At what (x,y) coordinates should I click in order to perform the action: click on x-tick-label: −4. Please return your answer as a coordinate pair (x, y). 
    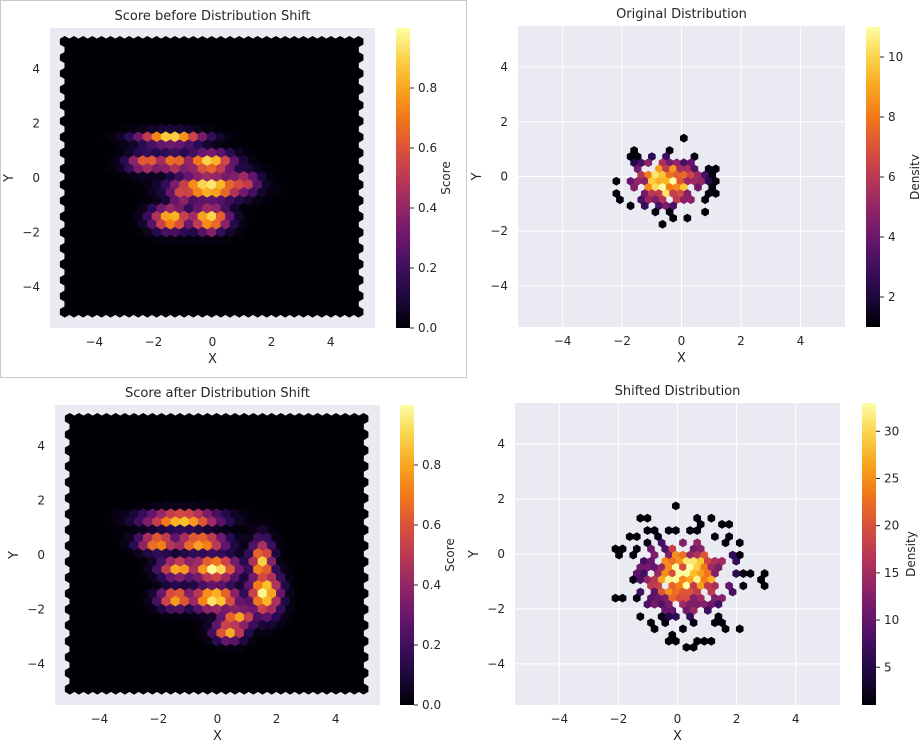
    Looking at the image, I should click on (559, 719).